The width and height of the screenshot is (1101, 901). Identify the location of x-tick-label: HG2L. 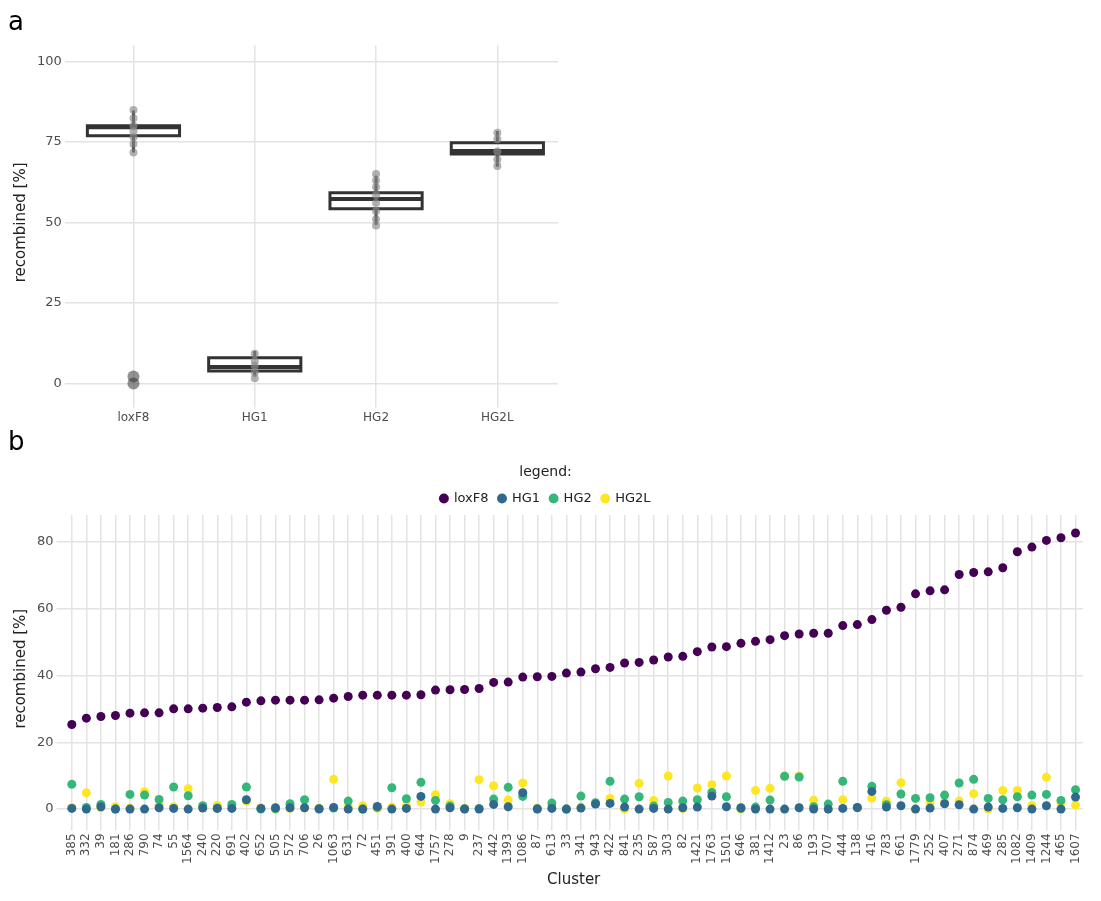
(497, 416).